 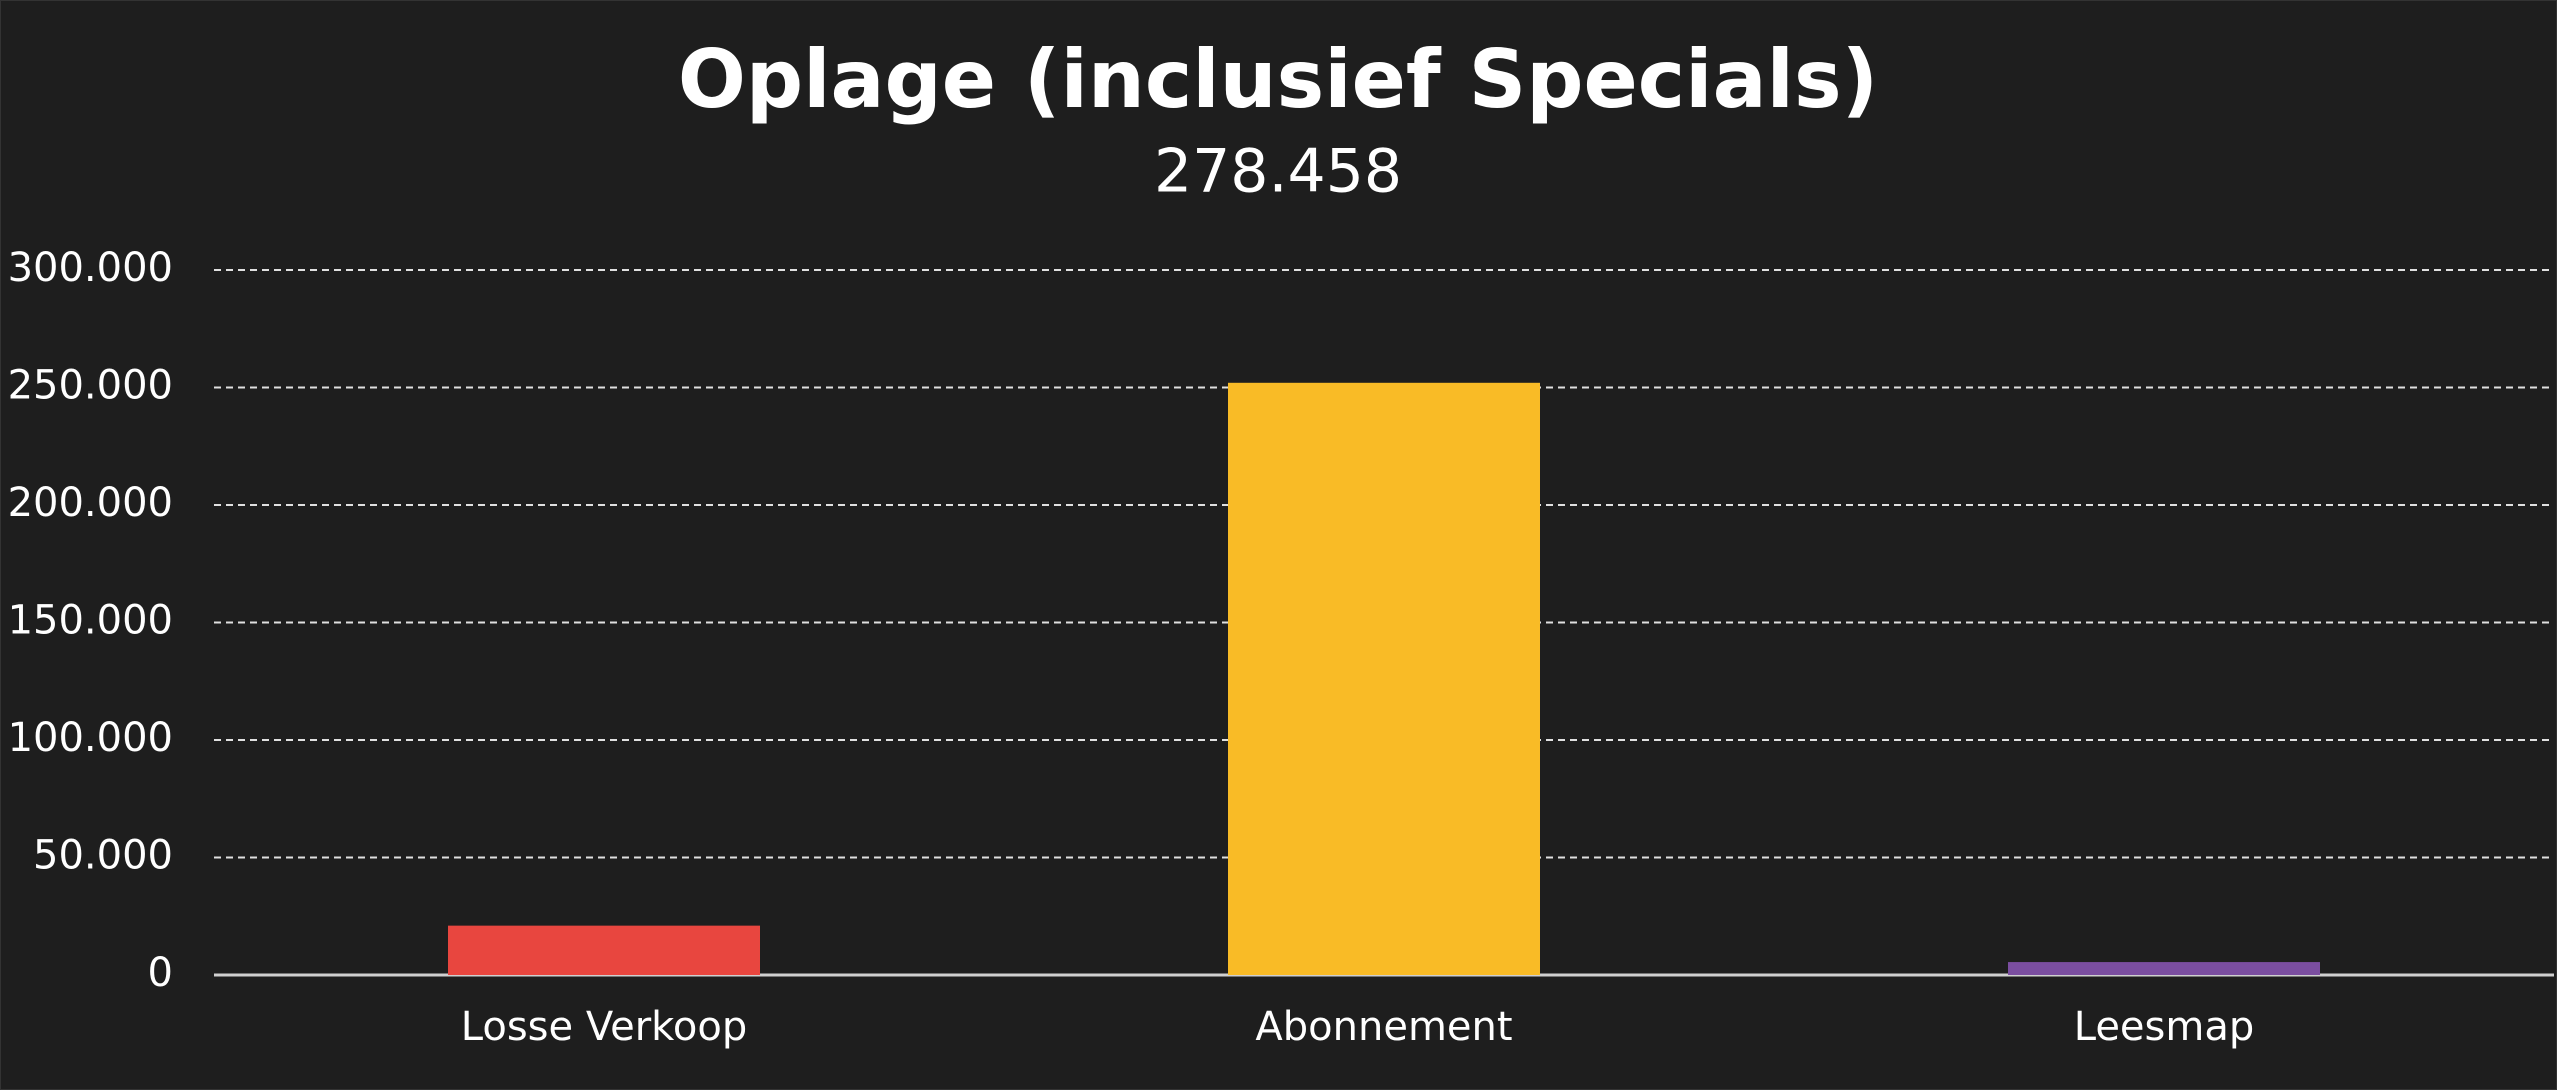 What do you see at coordinates (103, 856) in the screenshot?
I see `y-tick-label: 50.000` at bounding box center [103, 856].